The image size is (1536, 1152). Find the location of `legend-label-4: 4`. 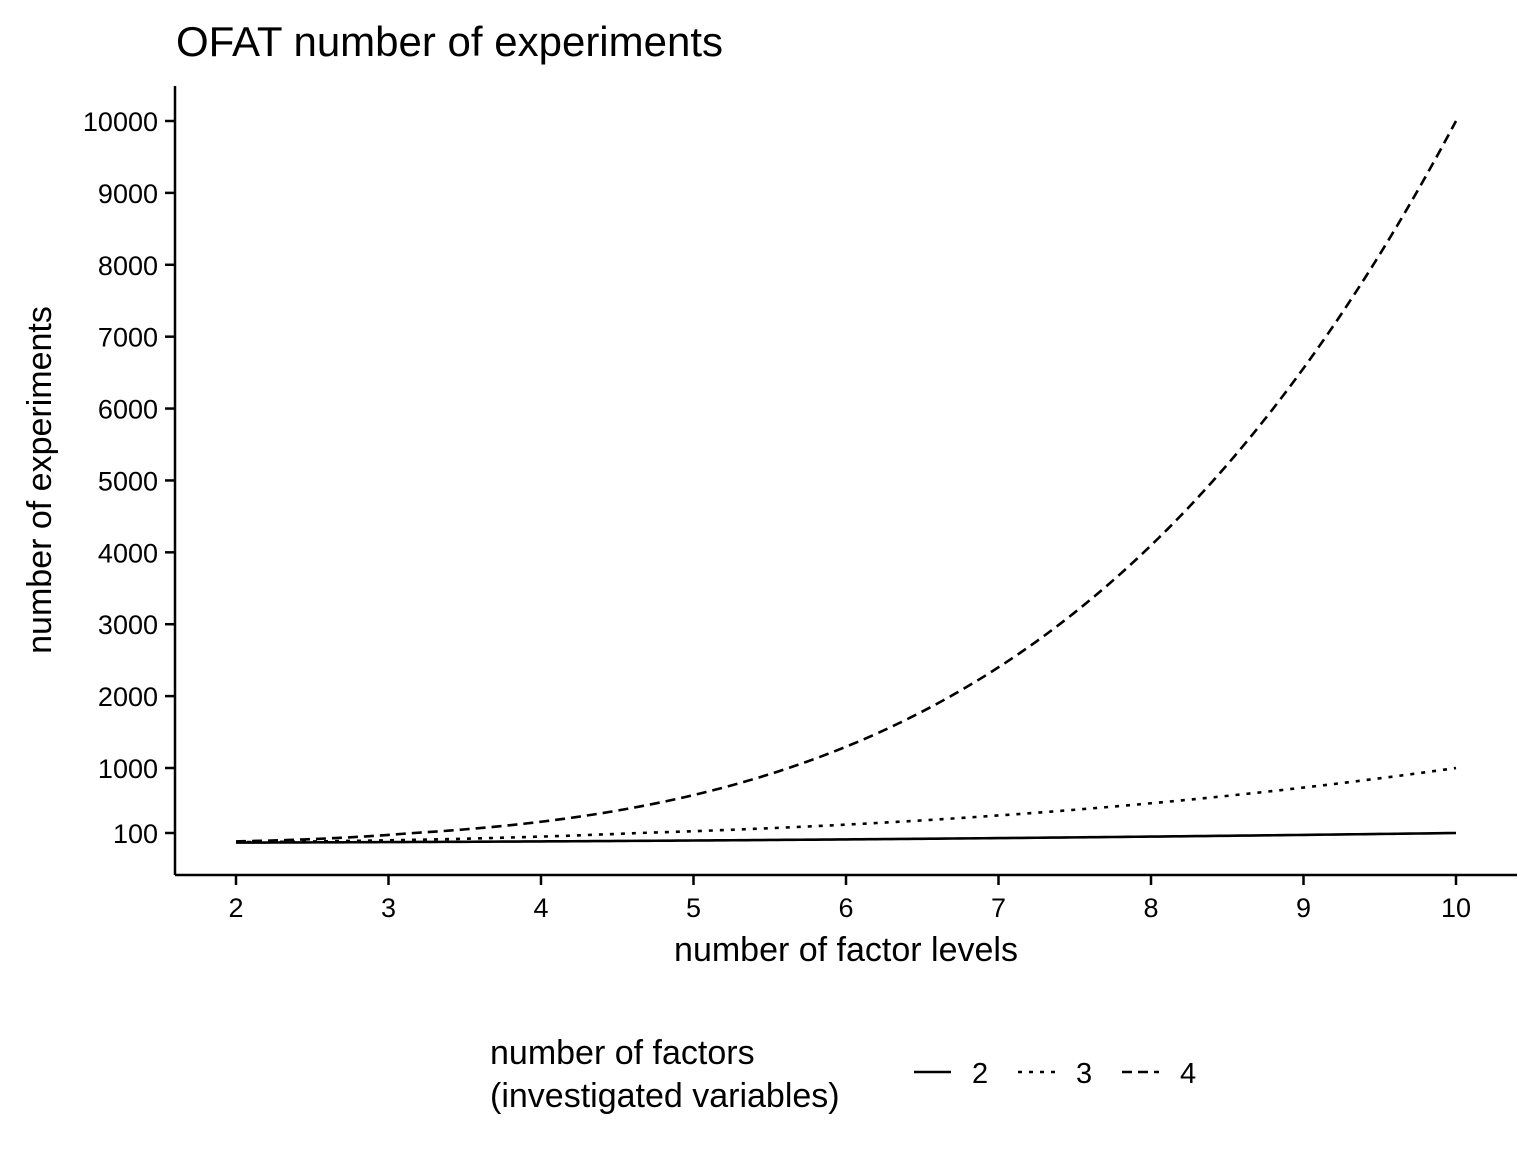

legend-label-4: 4 is located at coordinates (1188, 1074).